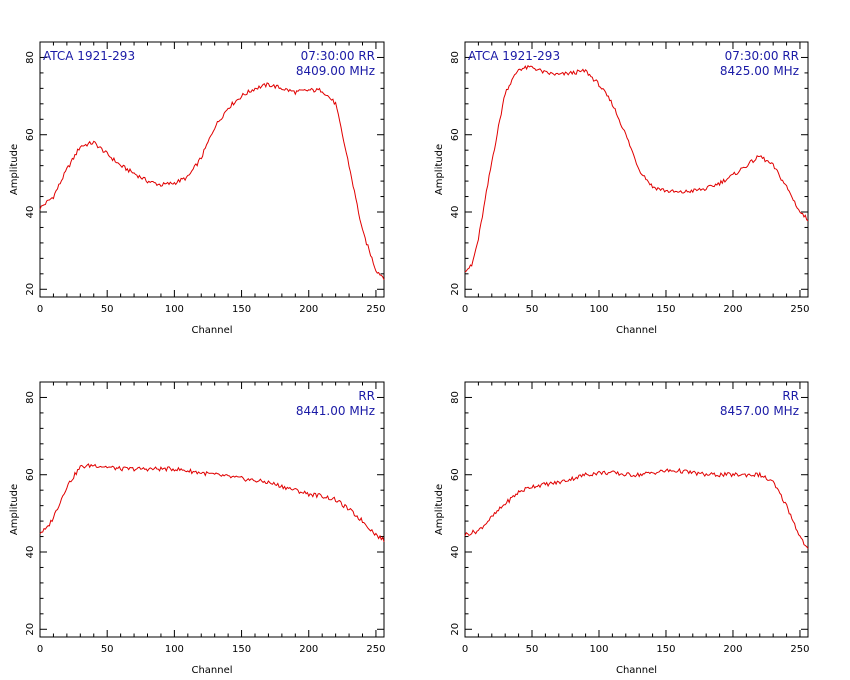 The width and height of the screenshot is (850, 680). Describe the element at coordinates (335, 411) in the screenshot. I see `frequency-annotation: 8441.00 MHz` at that location.